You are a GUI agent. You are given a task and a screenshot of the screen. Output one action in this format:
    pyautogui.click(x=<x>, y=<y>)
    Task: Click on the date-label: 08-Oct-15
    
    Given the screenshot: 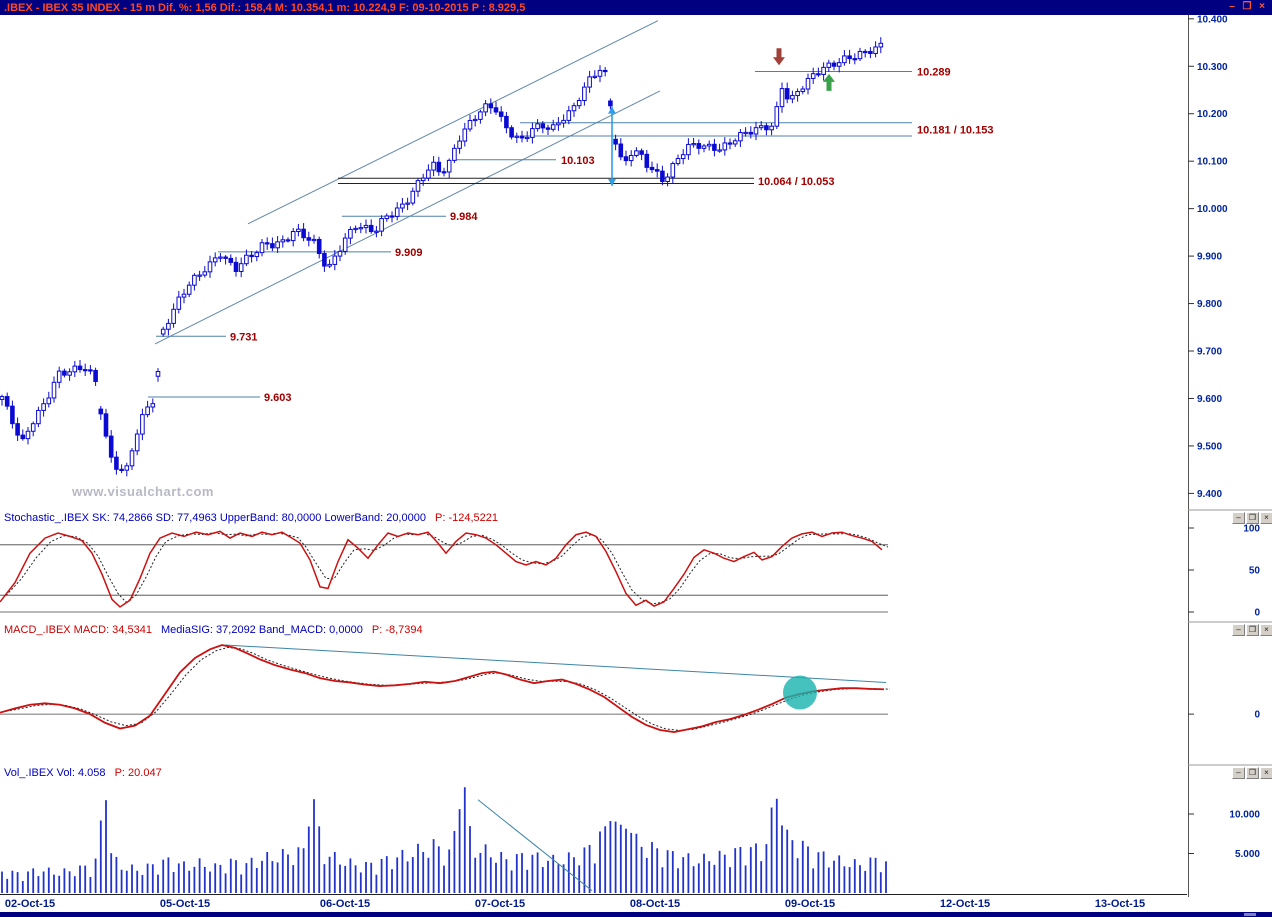 What is the action you would take?
    pyautogui.click(x=655, y=904)
    